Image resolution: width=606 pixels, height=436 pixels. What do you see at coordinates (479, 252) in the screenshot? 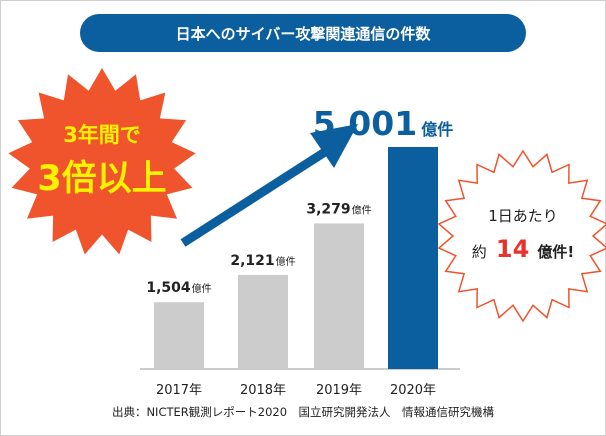
I see `daily-prefix: 約` at bounding box center [479, 252].